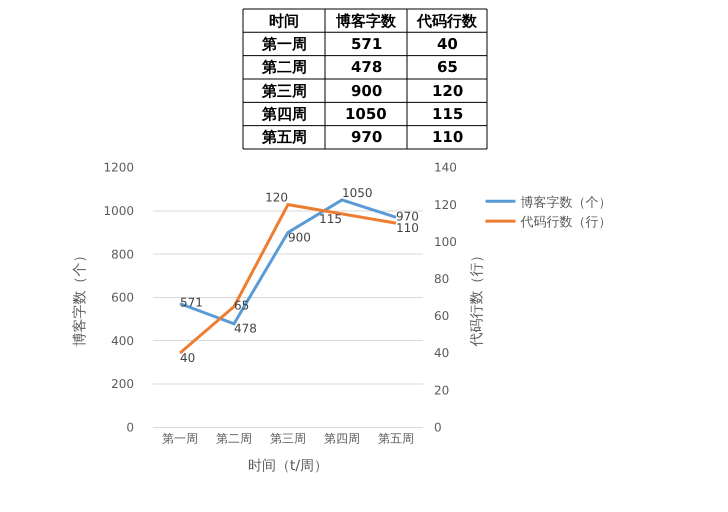  What do you see at coordinates (288, 439) in the screenshot?
I see `x-tick-label: 第三周` at bounding box center [288, 439].